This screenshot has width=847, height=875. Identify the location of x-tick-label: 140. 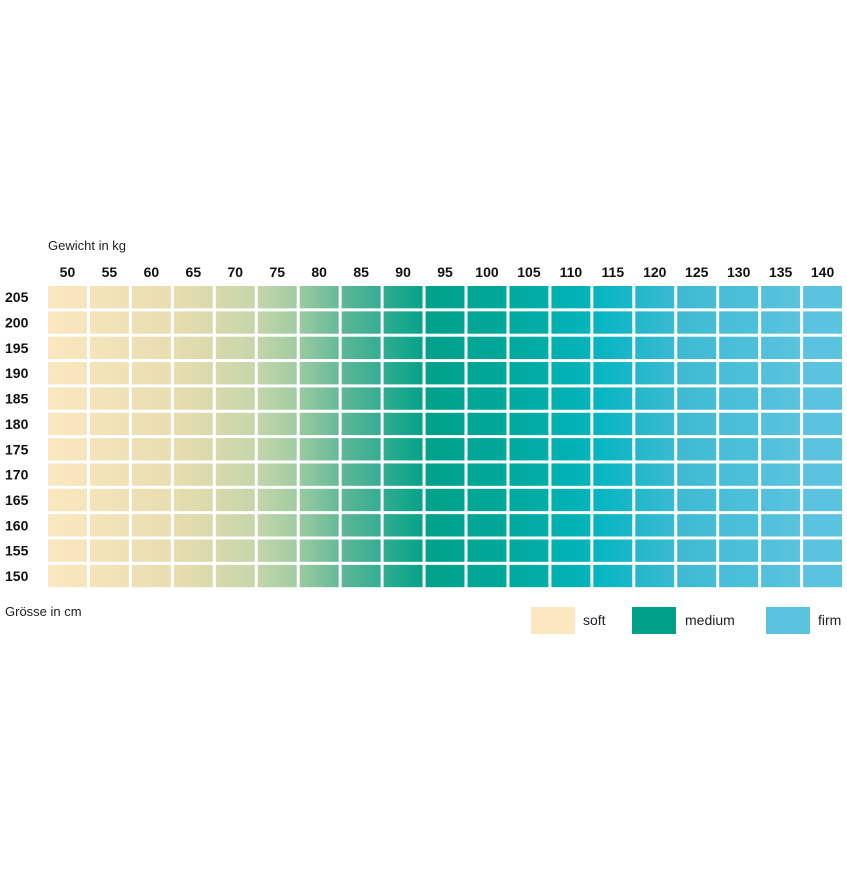
(823, 272).